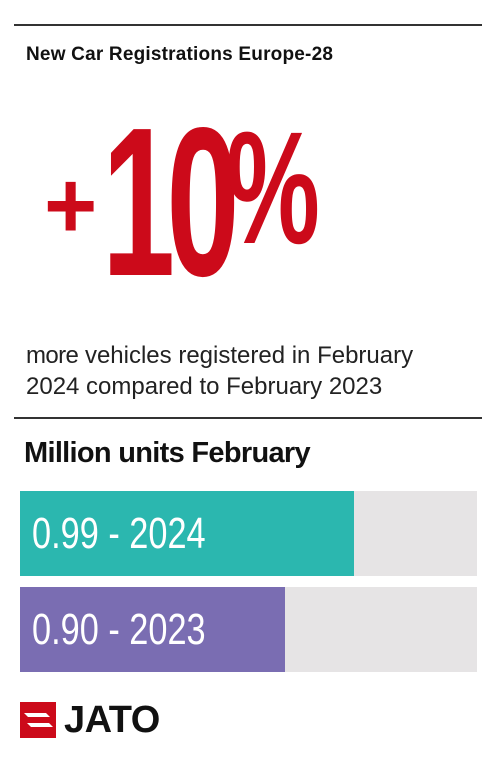 This screenshot has height=761, width=500. What do you see at coordinates (180, 54) in the screenshot?
I see `infographic-title: New Car Registrations Europe-28` at bounding box center [180, 54].